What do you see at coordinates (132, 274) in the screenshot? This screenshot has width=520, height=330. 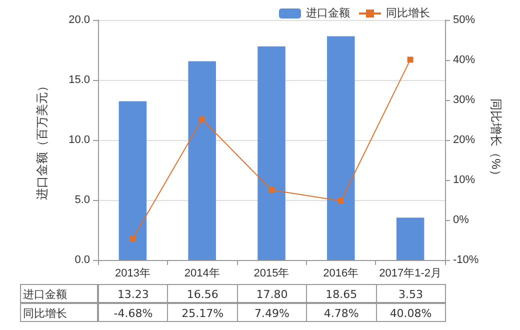 I see `x-tick-label: 2013年` at bounding box center [132, 274].